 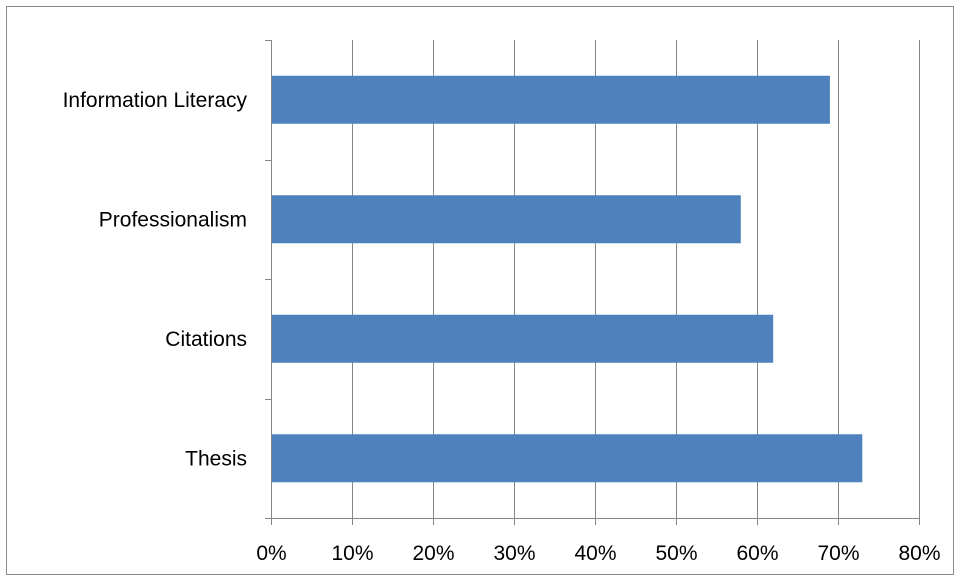 What do you see at coordinates (216, 458) in the screenshot?
I see `category-label: Thesis` at bounding box center [216, 458].